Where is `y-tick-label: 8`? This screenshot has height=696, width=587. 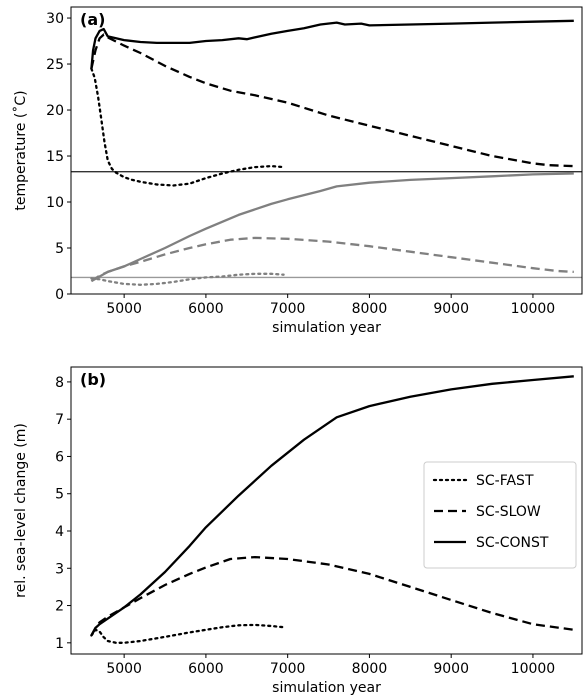 y-tick-label: 8 is located at coordinates (59, 383).